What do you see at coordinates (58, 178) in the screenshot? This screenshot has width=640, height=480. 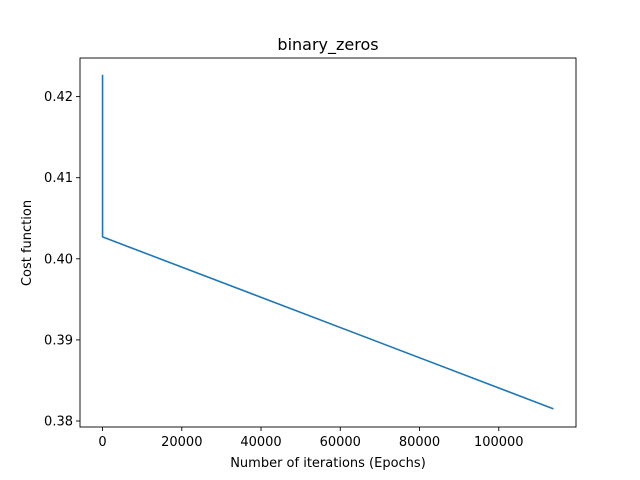 I see `y-tick-label: 0.41` at bounding box center [58, 178].